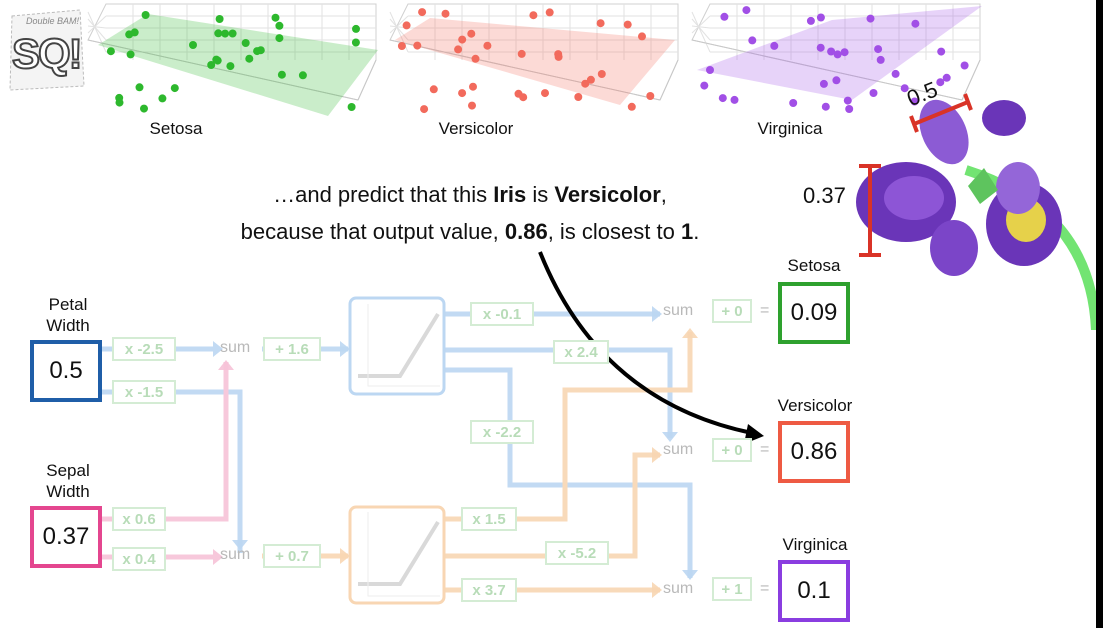  I want to click on output-versicolor: 0.86, so click(814, 452).